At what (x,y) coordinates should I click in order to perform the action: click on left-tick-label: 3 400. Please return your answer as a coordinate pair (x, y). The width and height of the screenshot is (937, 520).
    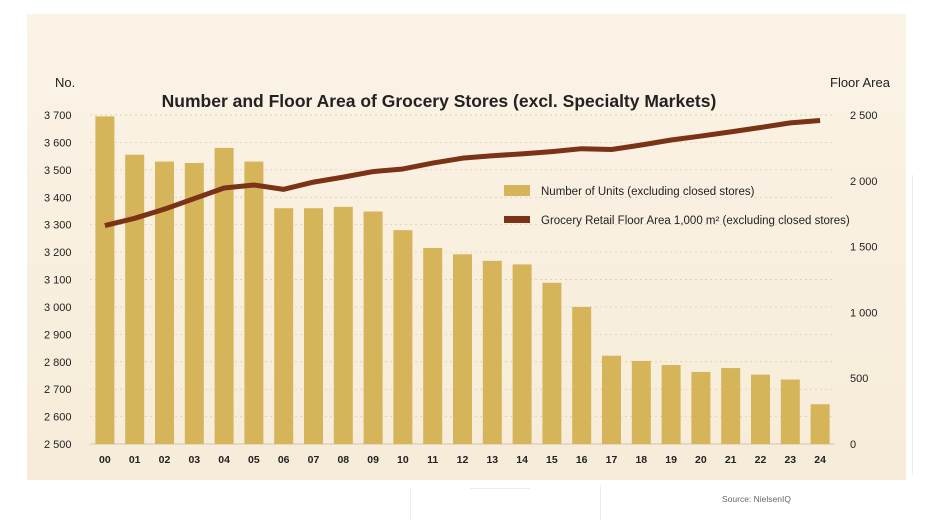
    Looking at the image, I should click on (58, 198).